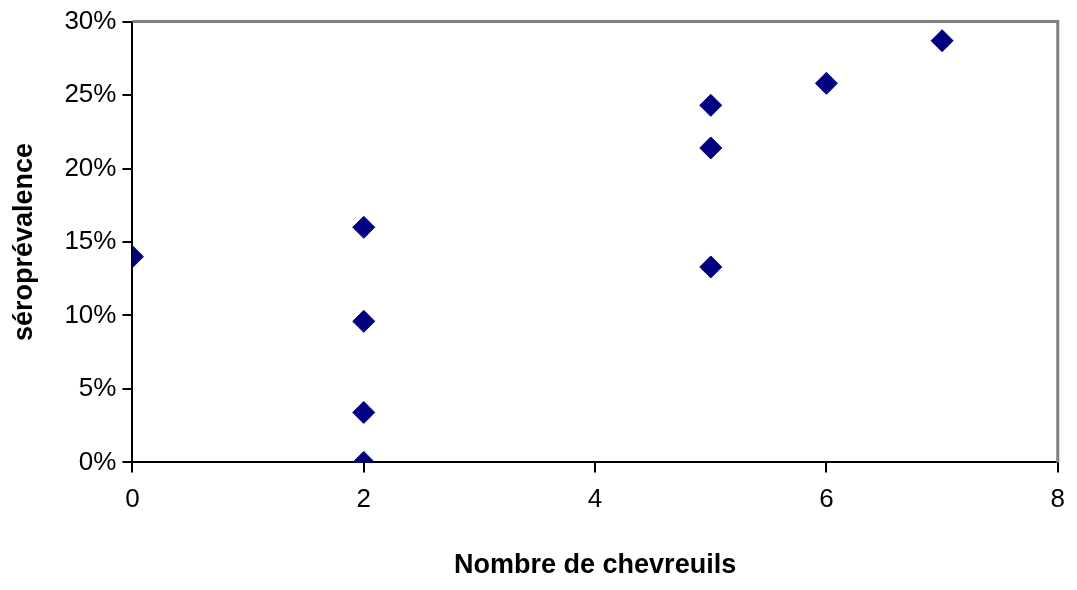  What do you see at coordinates (595, 498) in the screenshot?
I see `x-tick-label: 4` at bounding box center [595, 498].